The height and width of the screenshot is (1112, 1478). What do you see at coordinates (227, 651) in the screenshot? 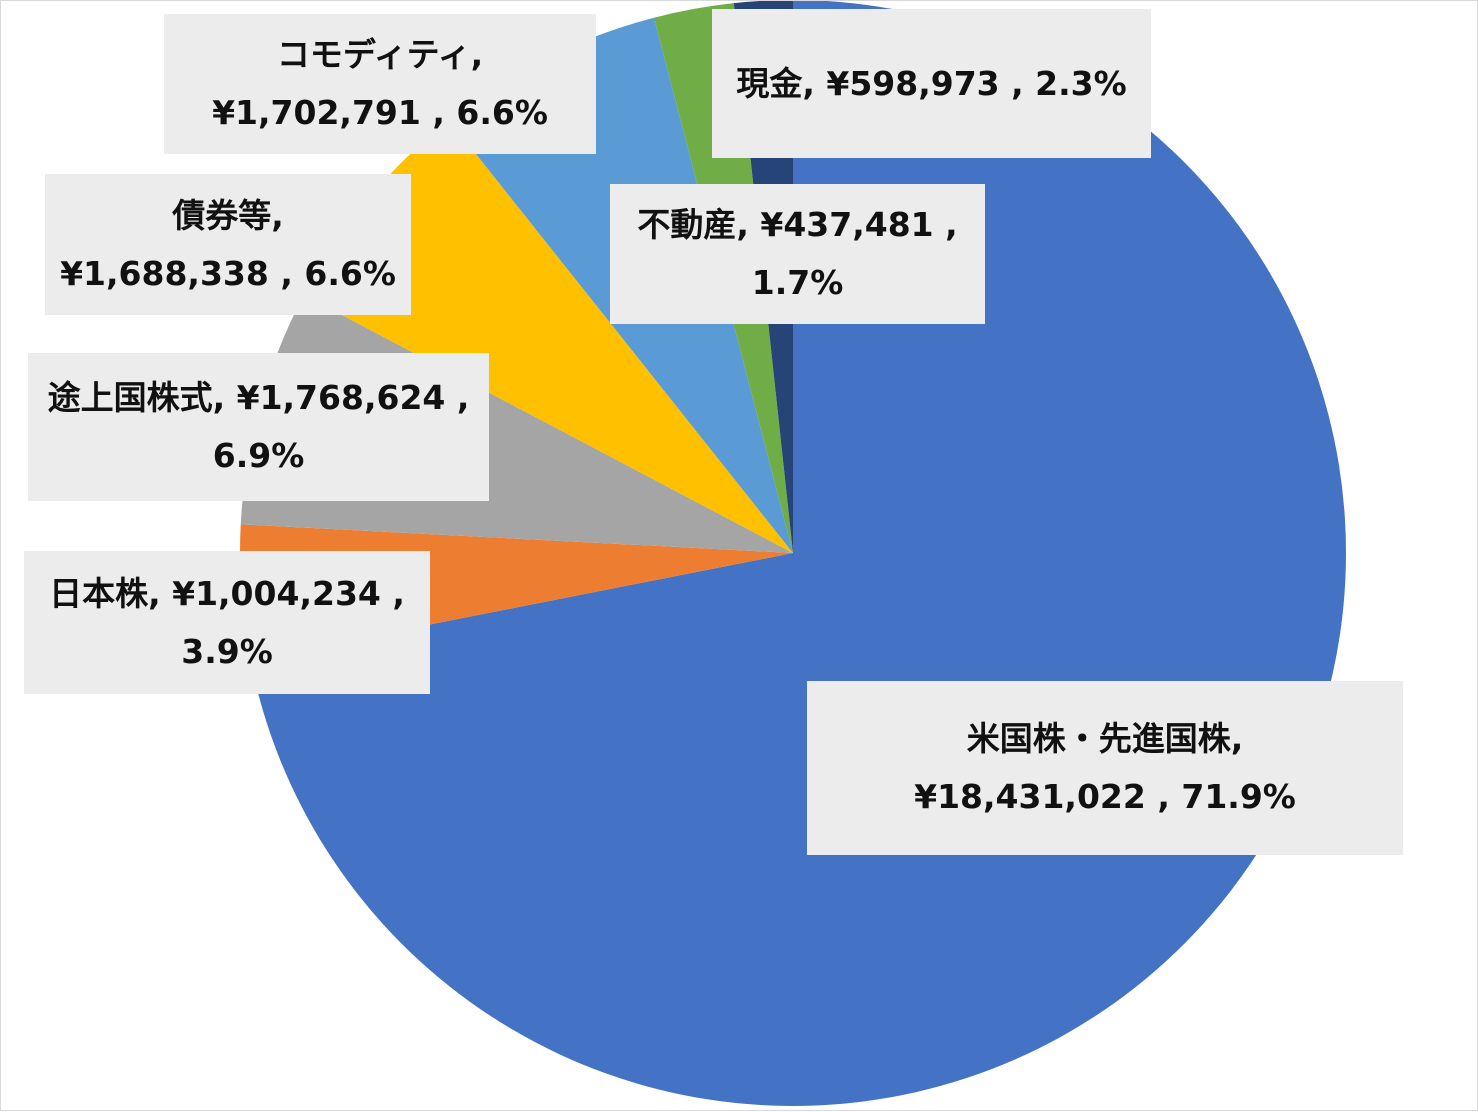
I see `label-japan-stocks-line2: 3.9%` at bounding box center [227, 651].